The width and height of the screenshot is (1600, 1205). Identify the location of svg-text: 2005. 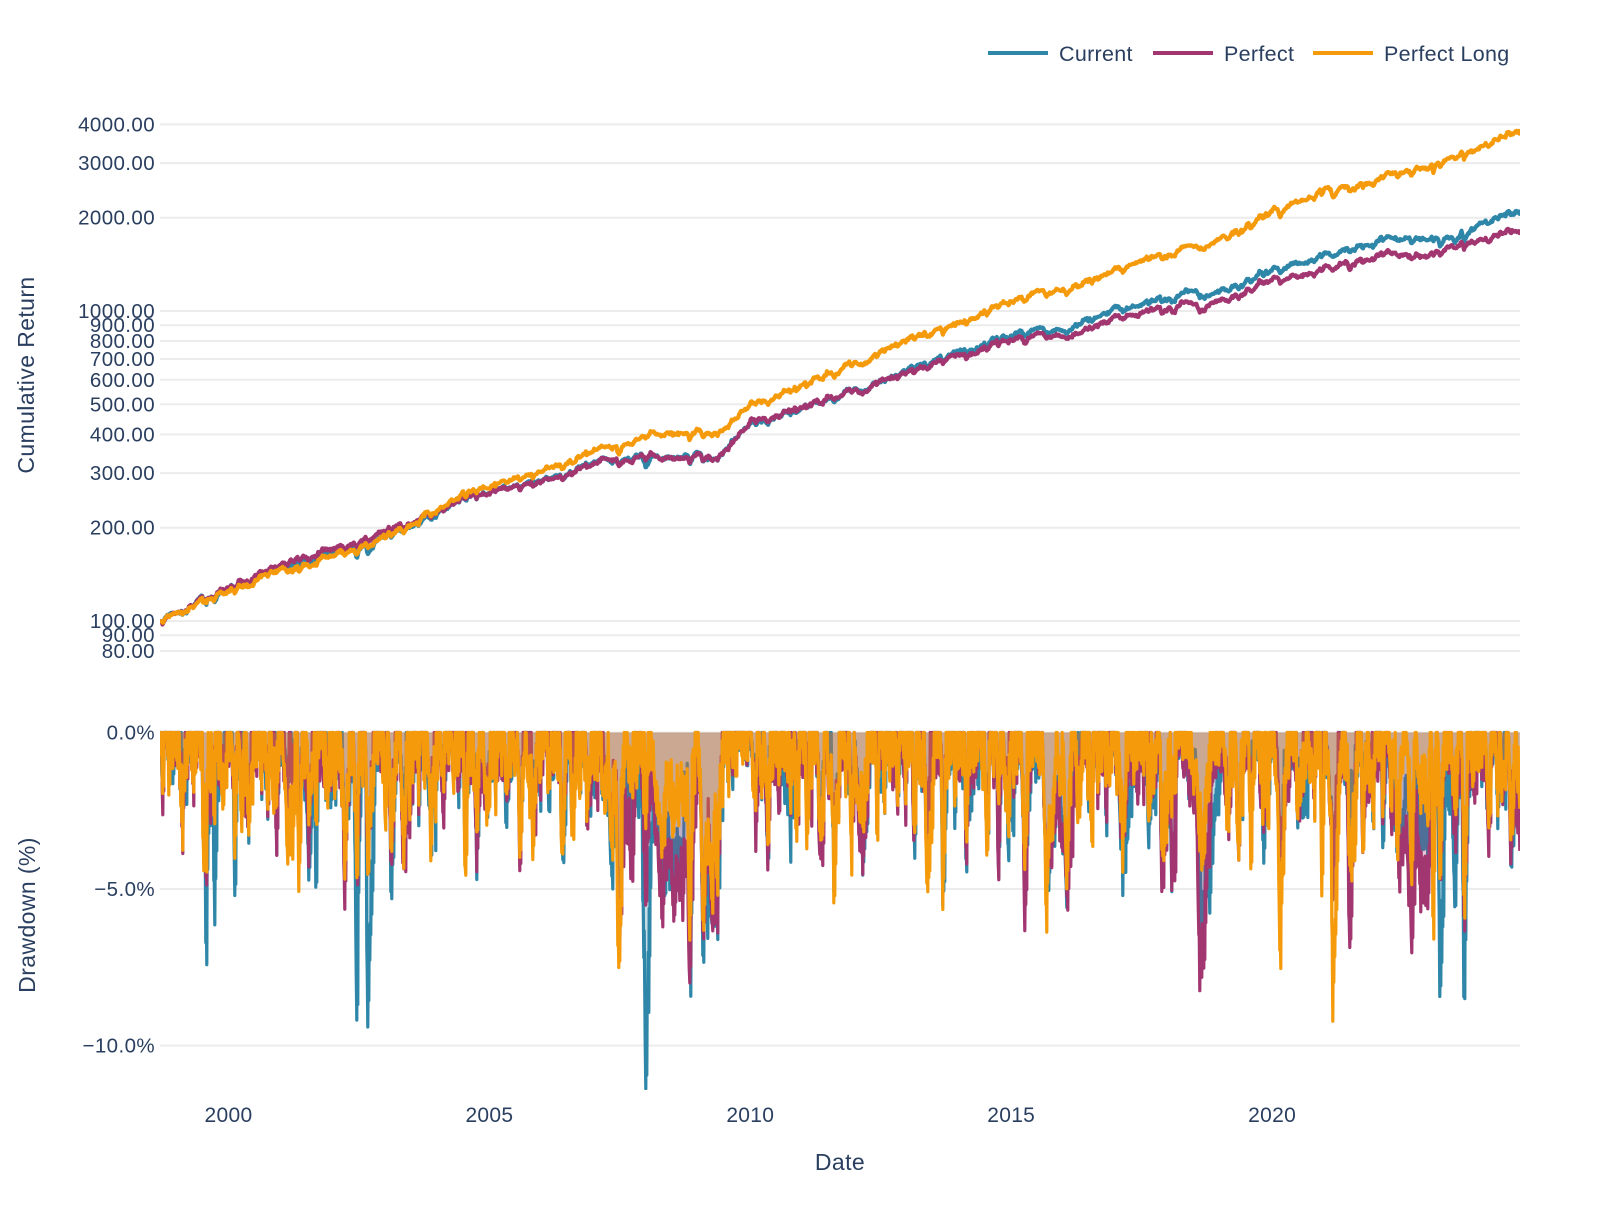
(489, 1115).